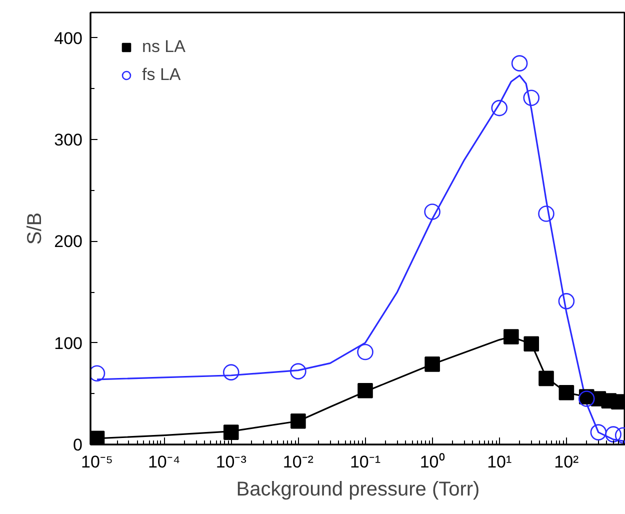 This screenshot has height=514, width=625. I want to click on x-tick-label: 10², so click(567, 462).